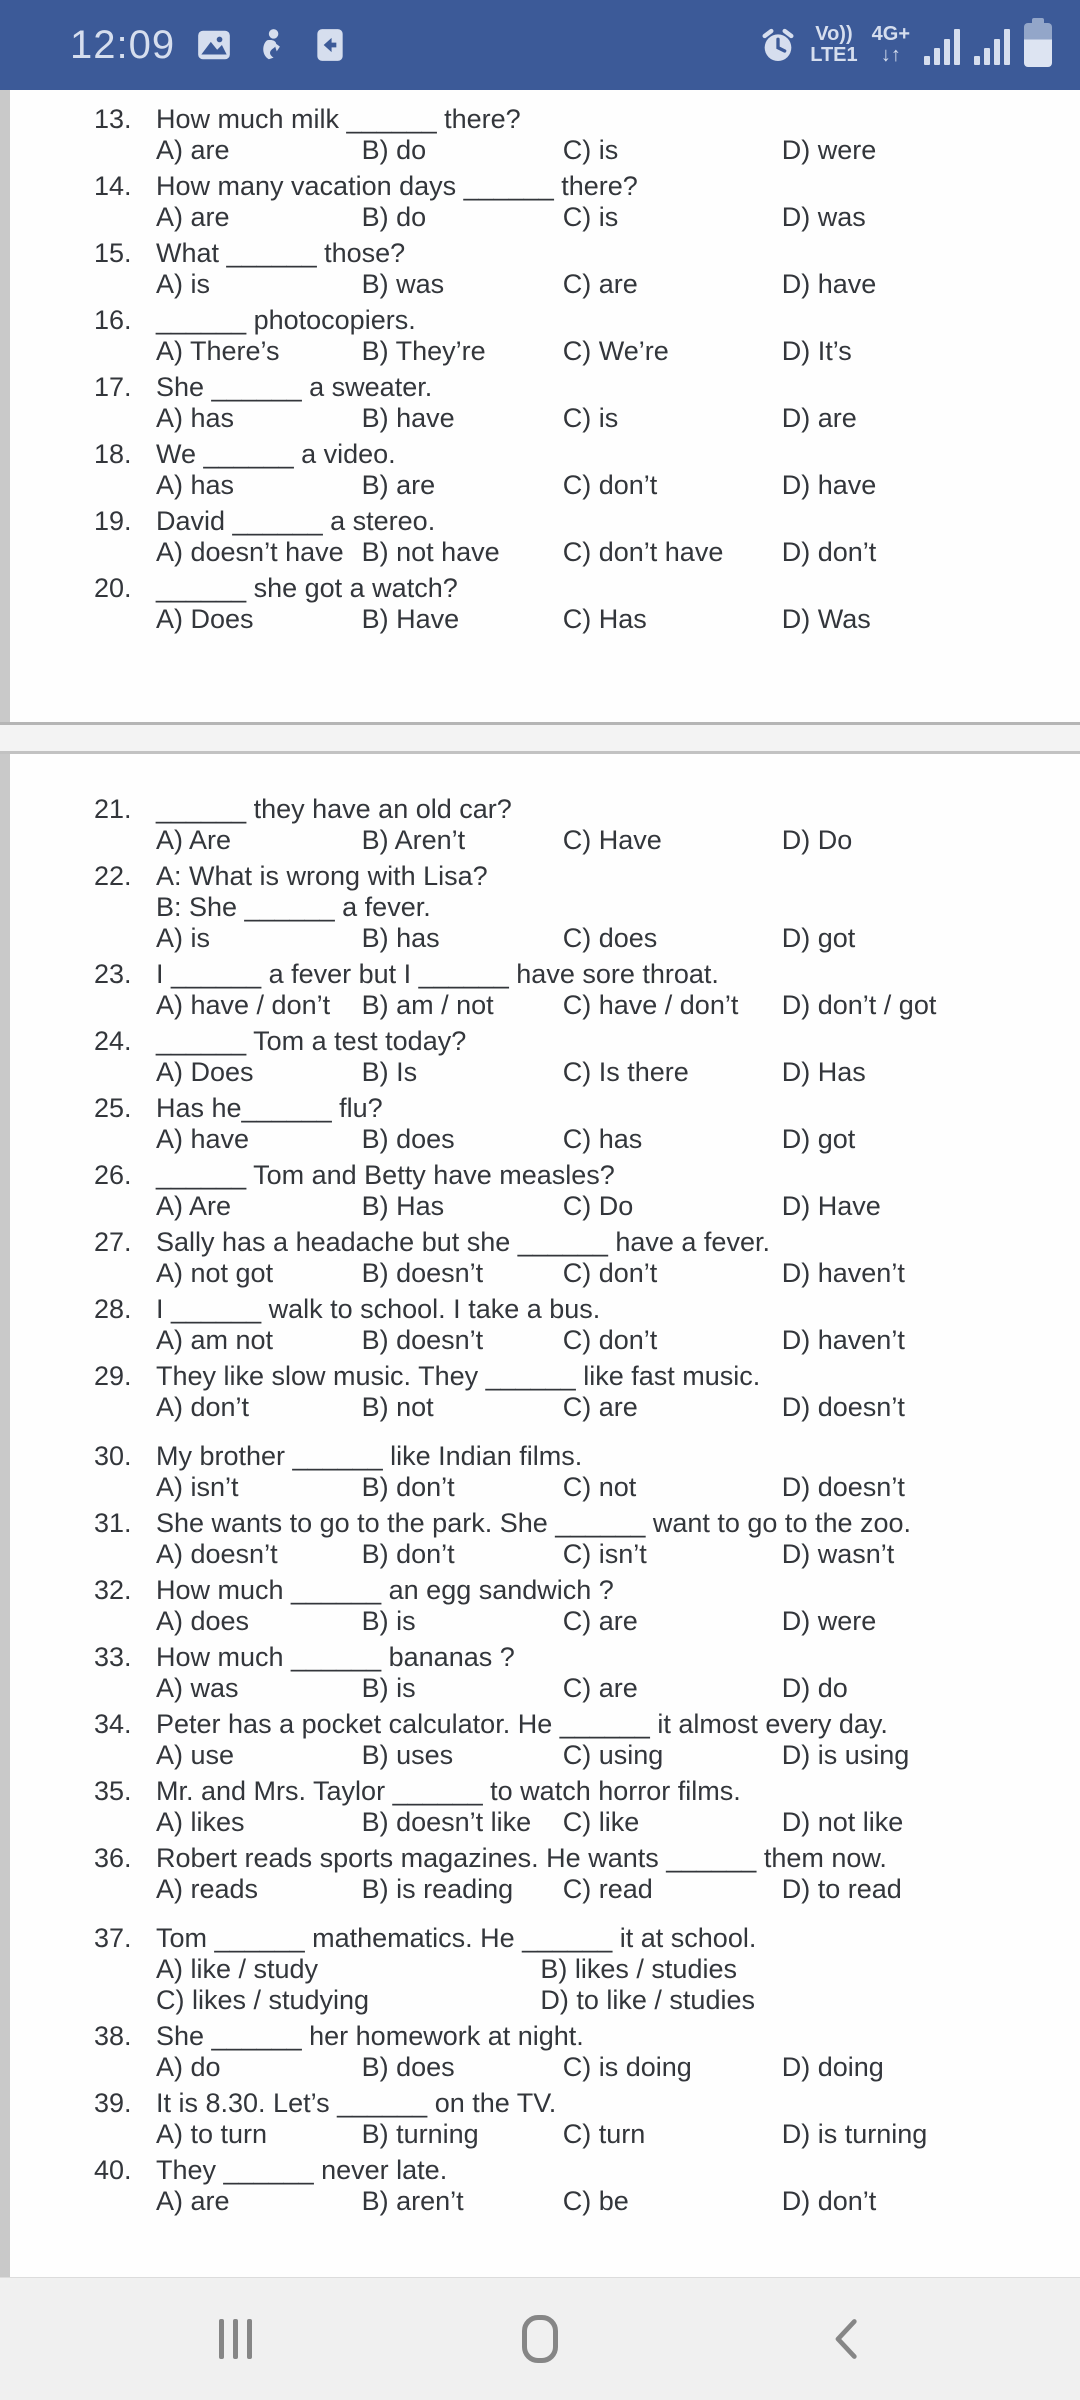 This screenshot has height=2400, width=1080. What do you see at coordinates (408, 418) in the screenshot?
I see `option-B: B) have` at bounding box center [408, 418].